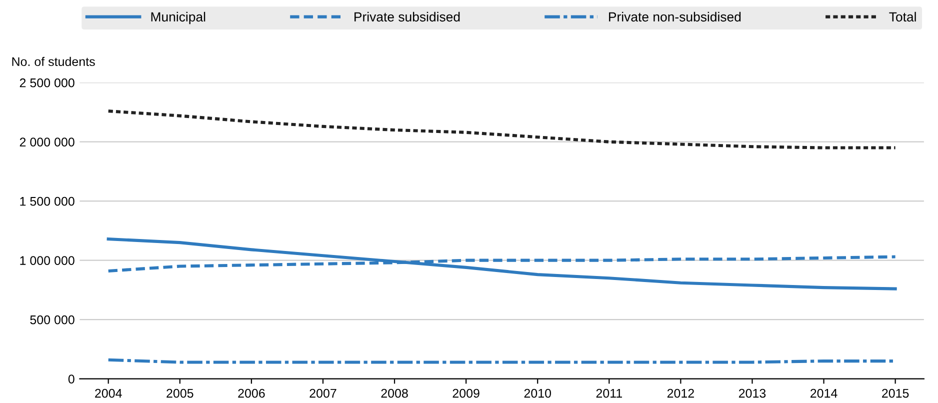 The height and width of the screenshot is (403, 938). Describe the element at coordinates (538, 393) in the screenshot. I see `x-tick-label: 2010` at that location.